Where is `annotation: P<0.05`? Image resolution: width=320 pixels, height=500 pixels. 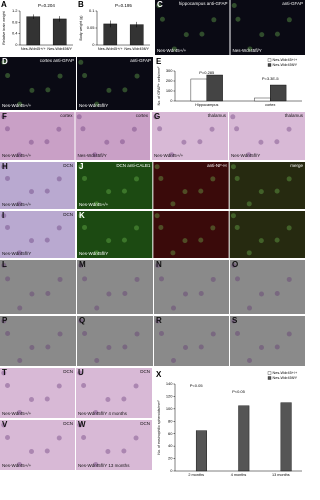
annotation: P<0.05 is located at coordinates (197, 385).